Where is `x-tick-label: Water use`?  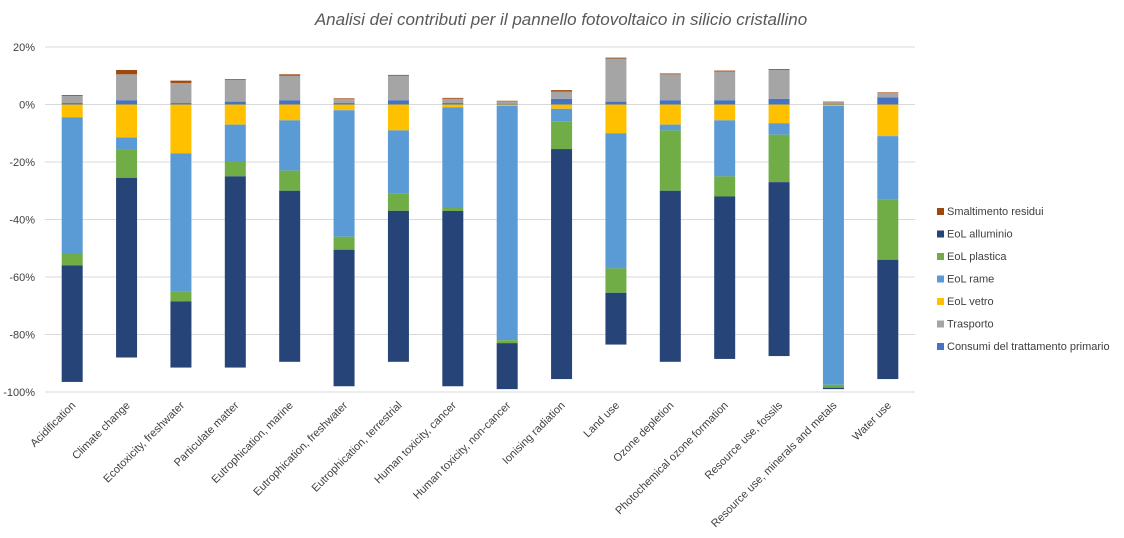
x-tick-label: Water use is located at coordinates (872, 422).